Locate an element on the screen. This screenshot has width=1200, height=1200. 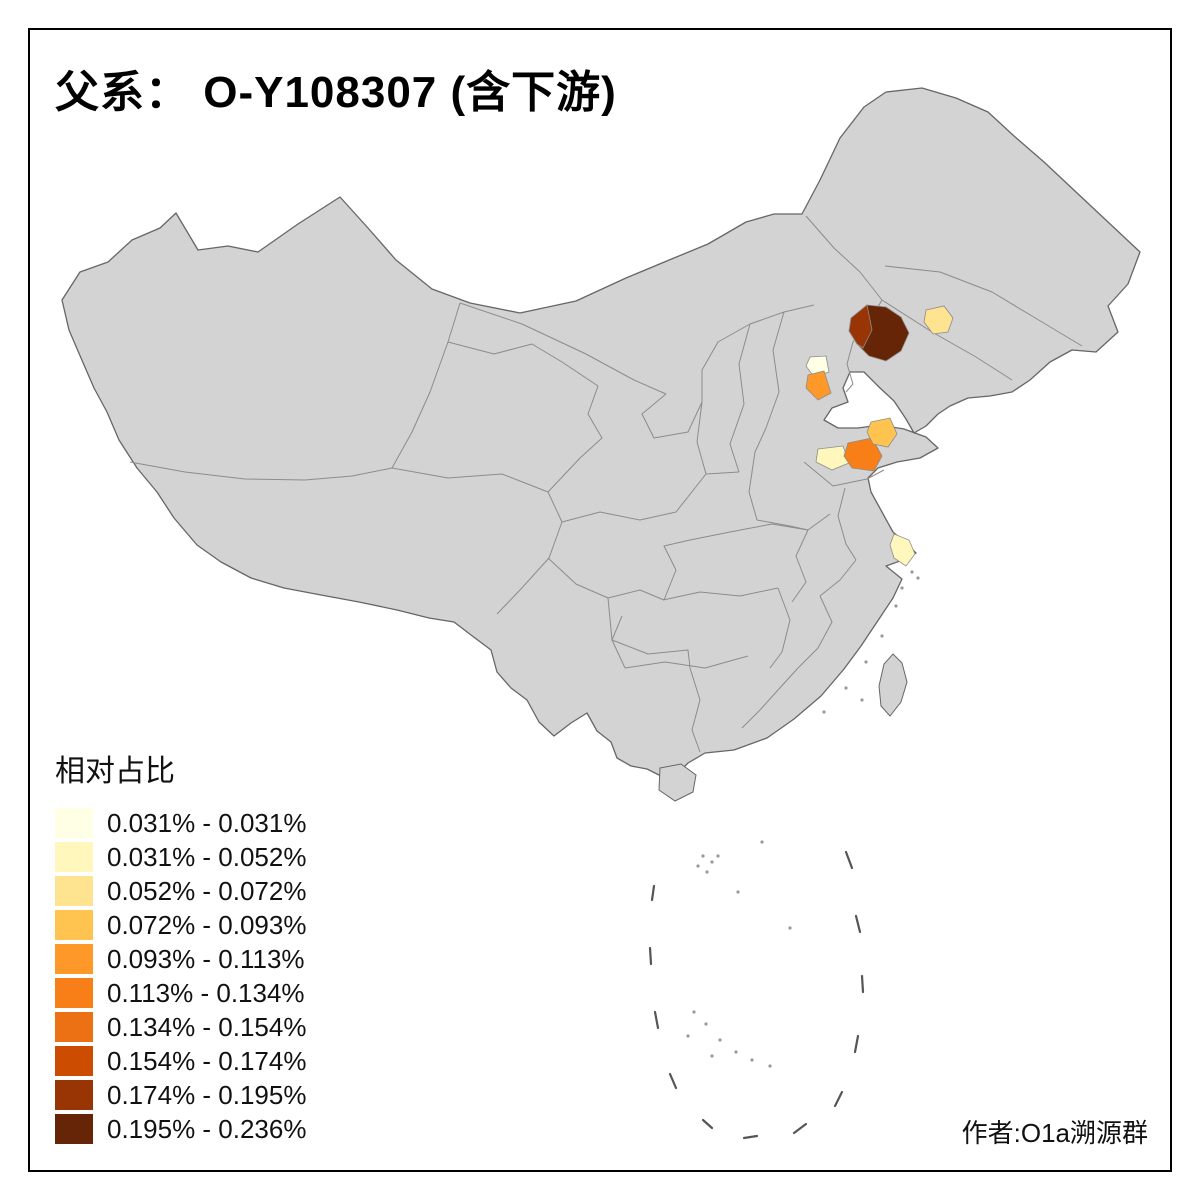
legend-row: 0.134% - 0.154% is located at coordinates (180, 1027).